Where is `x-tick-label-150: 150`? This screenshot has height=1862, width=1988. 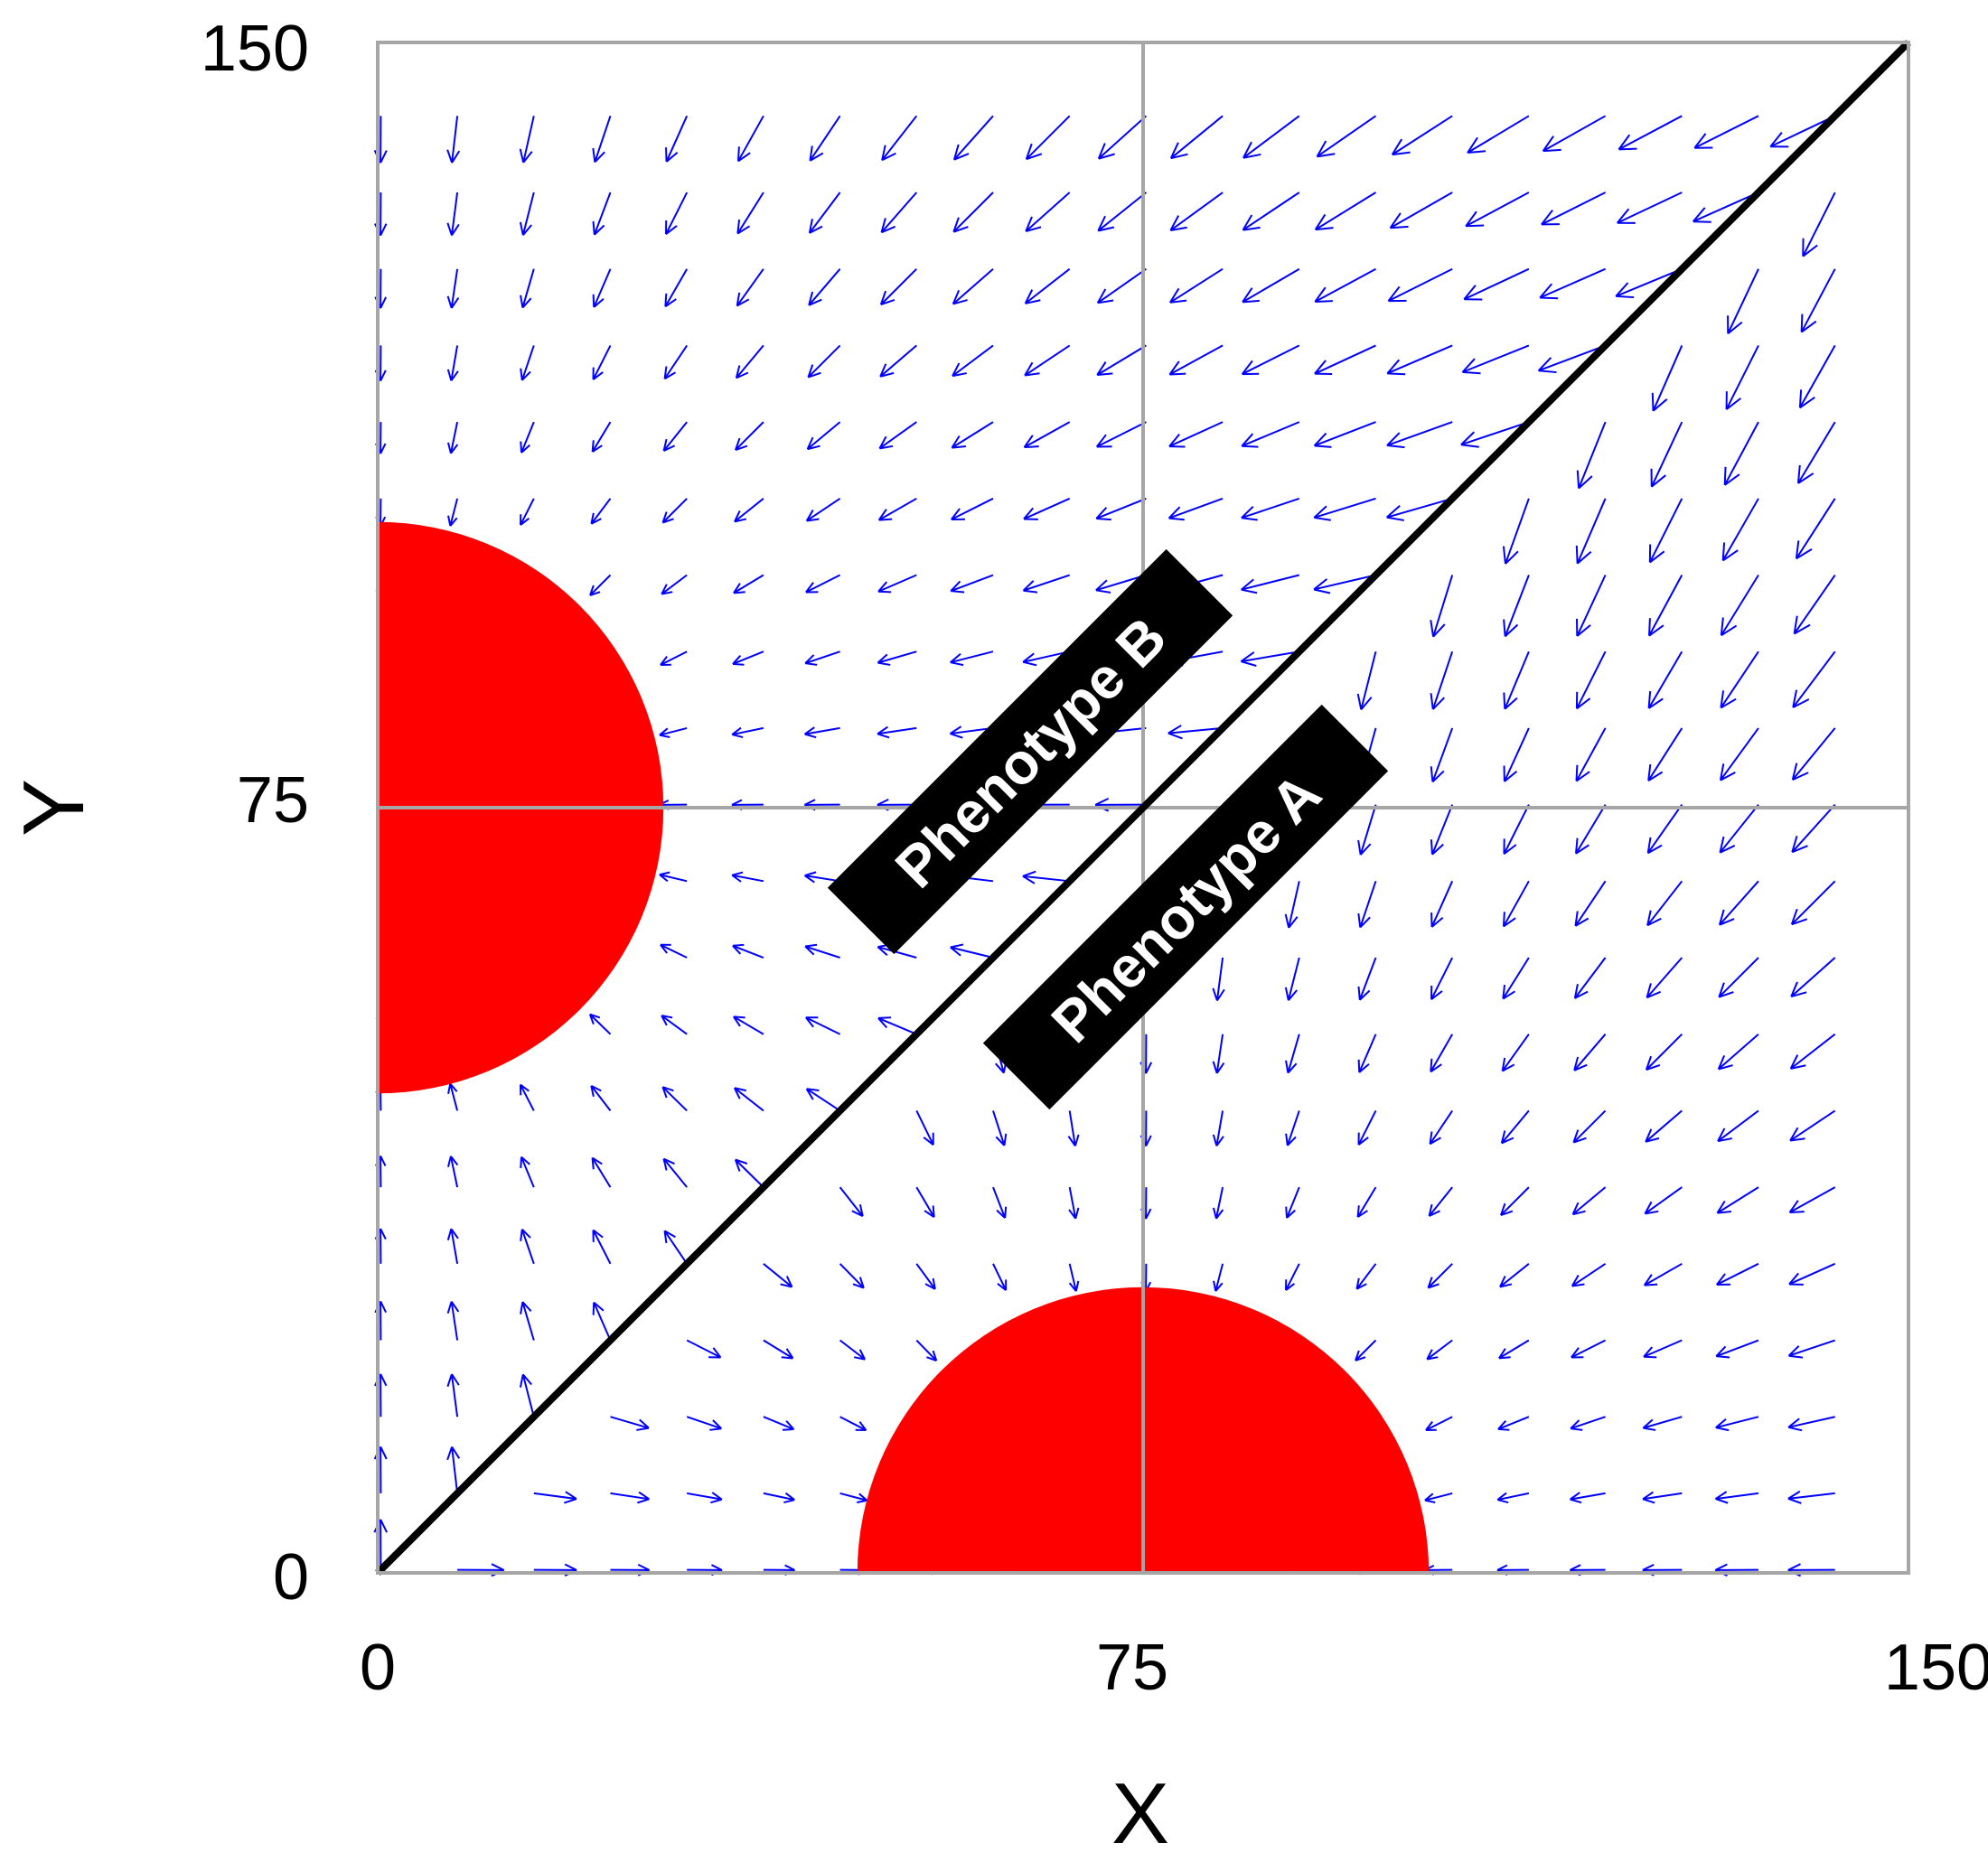
x-tick-label-150: 150 is located at coordinates (1936, 1668).